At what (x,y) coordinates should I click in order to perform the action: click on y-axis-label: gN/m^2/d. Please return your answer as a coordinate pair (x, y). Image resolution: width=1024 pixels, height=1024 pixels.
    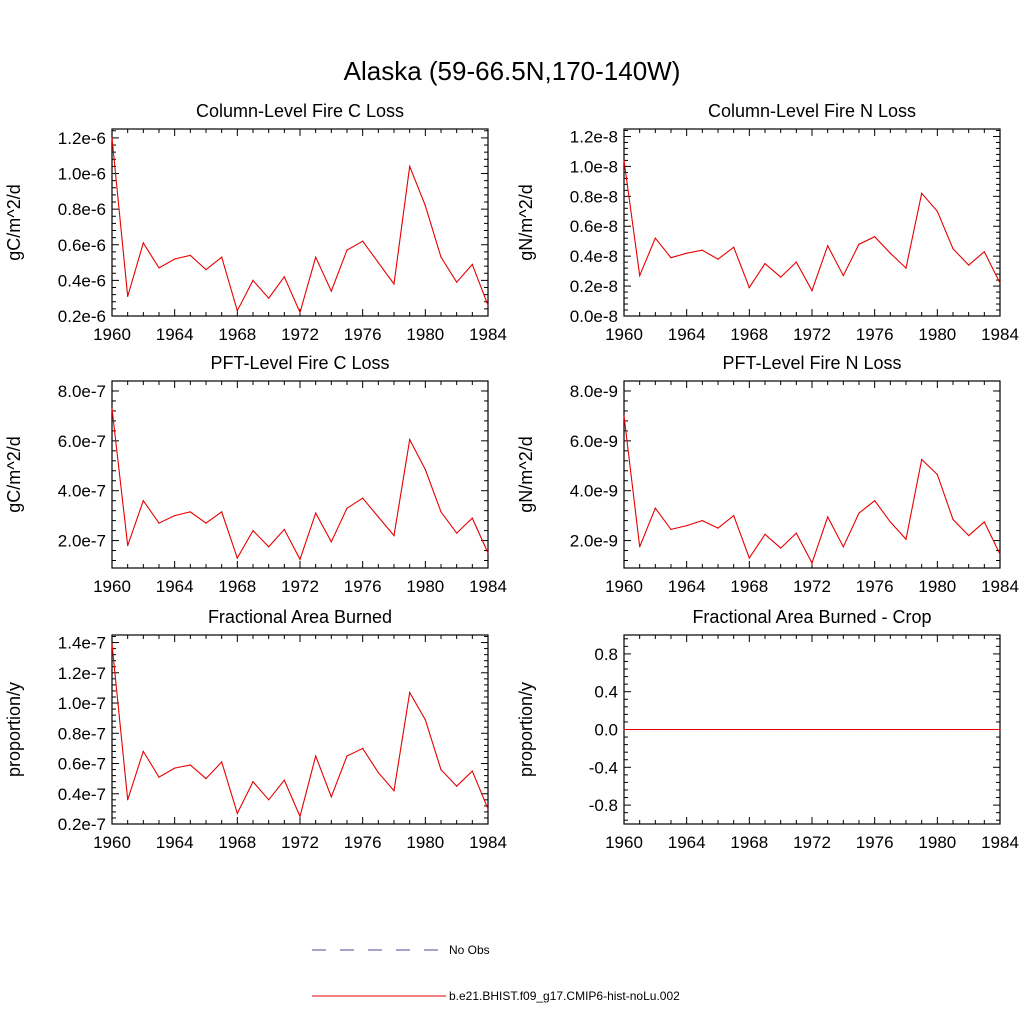
    Looking at the image, I should click on (526, 474).